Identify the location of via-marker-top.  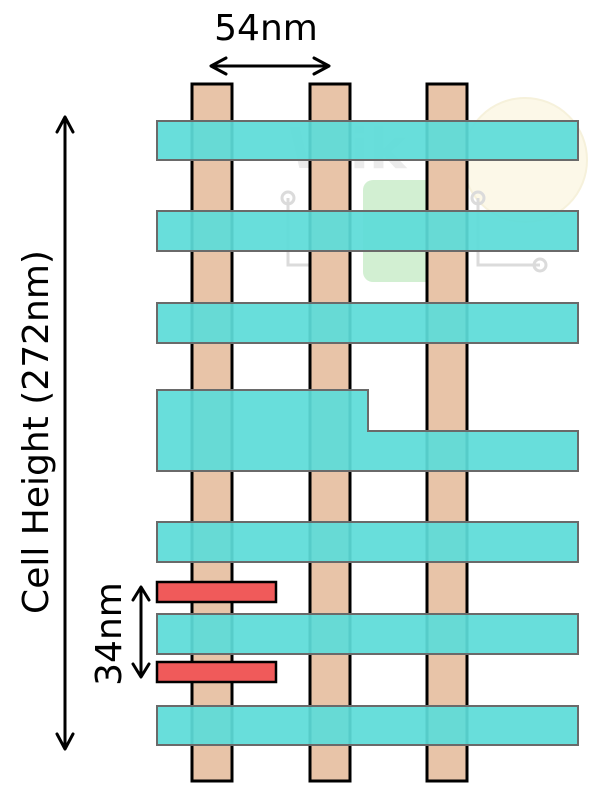
(216, 592).